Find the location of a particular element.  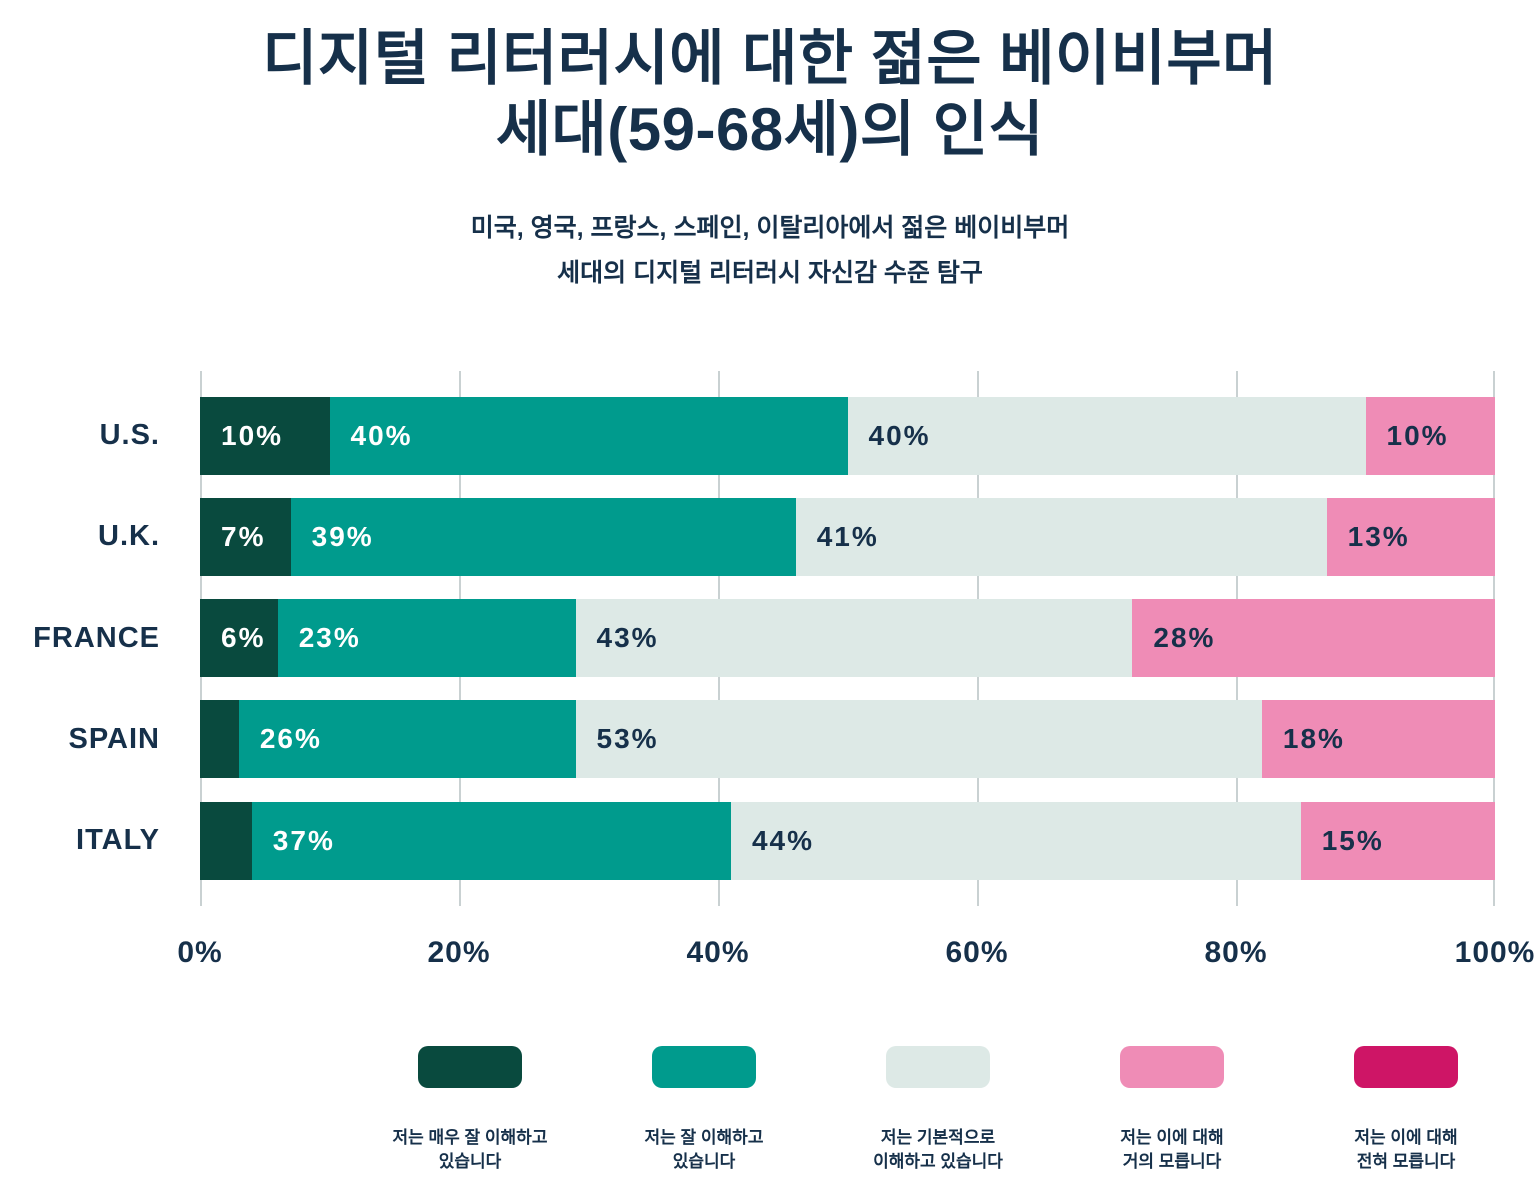

x-tick-label: 0% is located at coordinates (200, 952).